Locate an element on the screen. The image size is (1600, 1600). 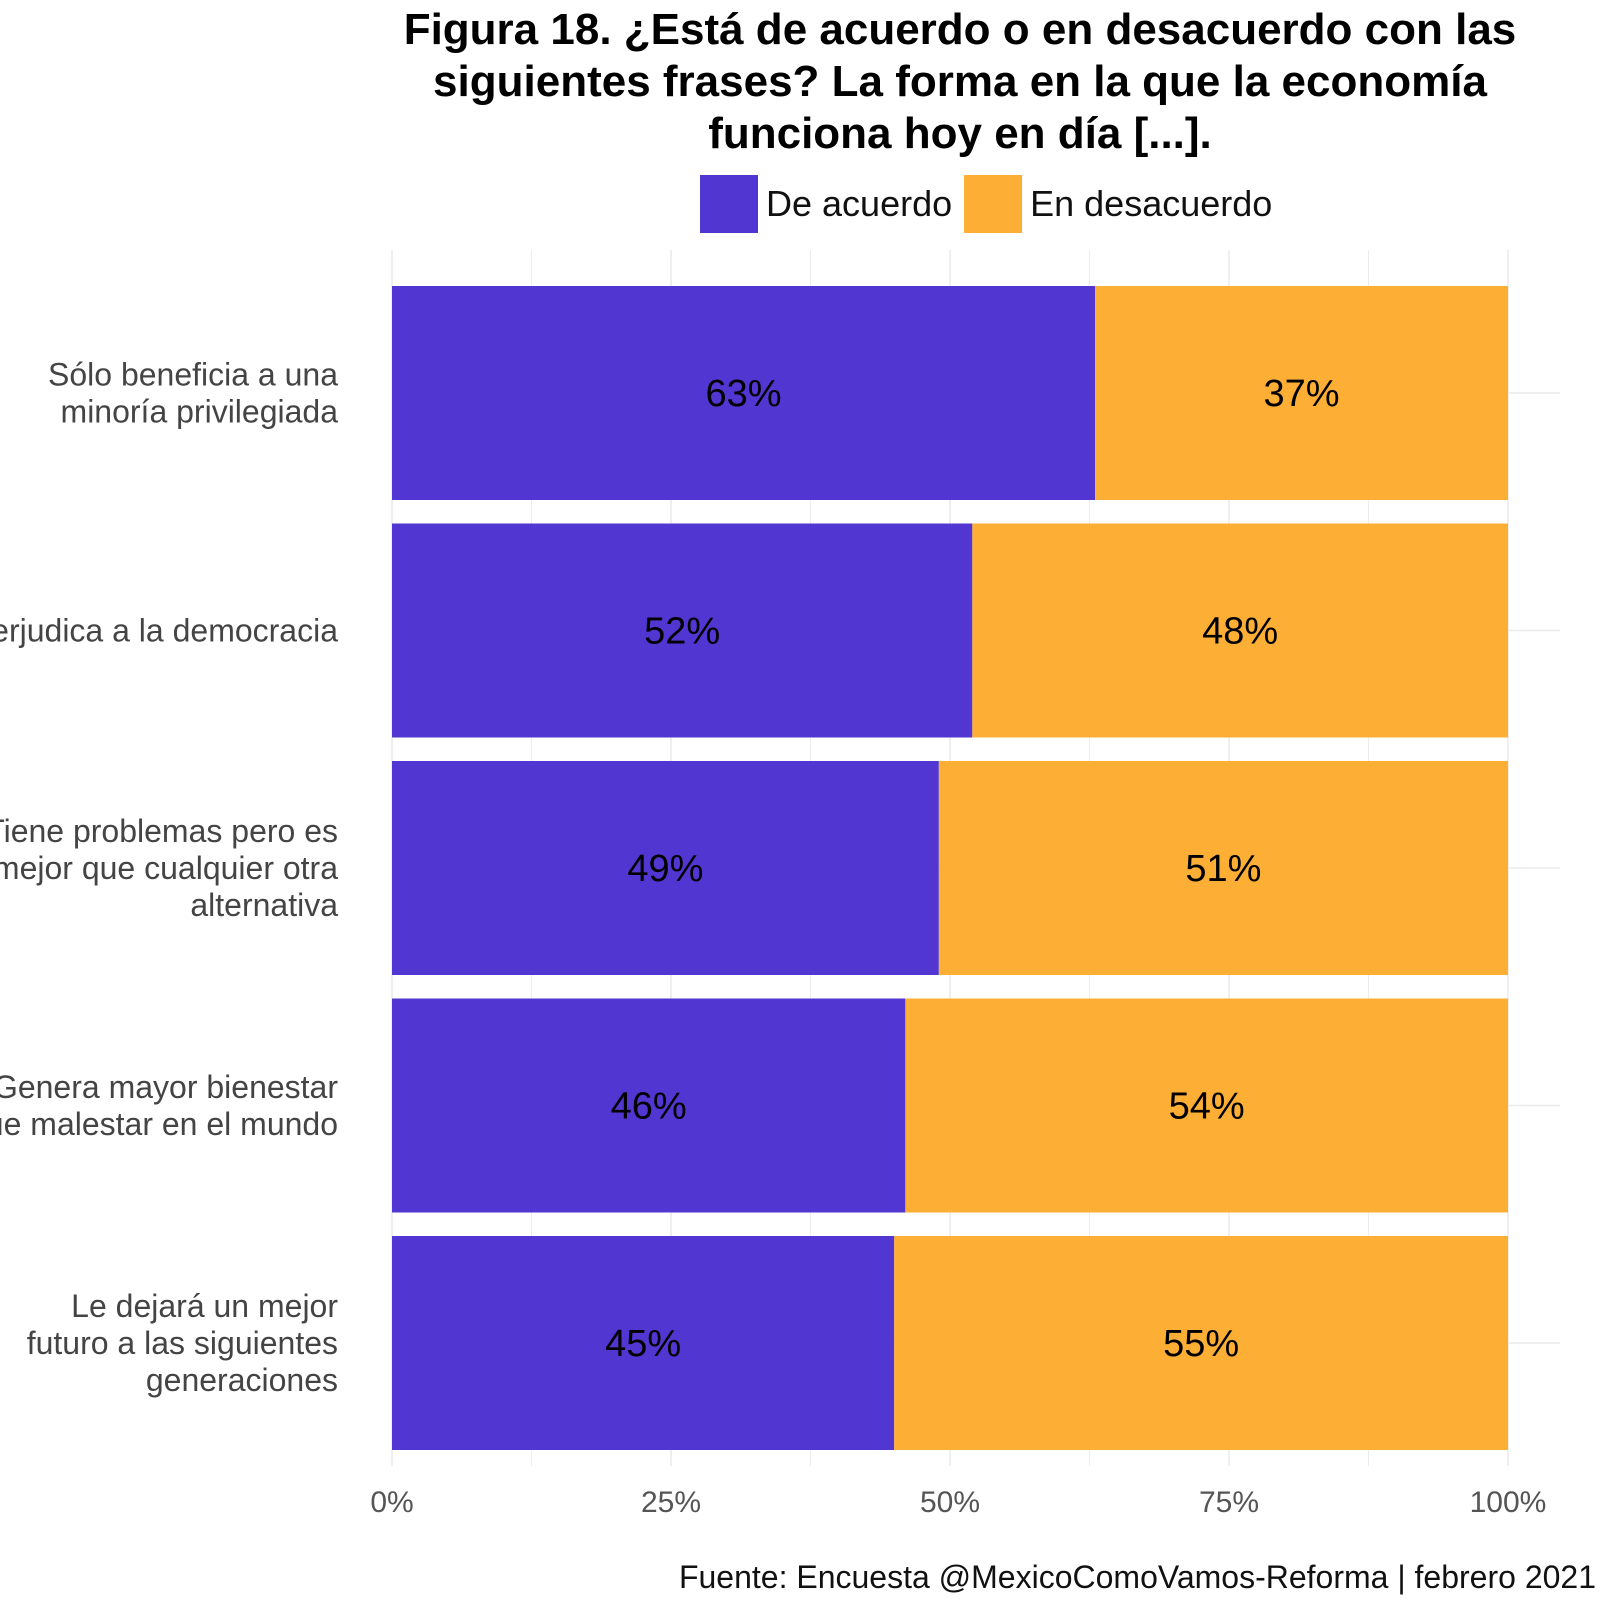
legend-item-de-acuerdo: De acuerdo is located at coordinates (826, 204).